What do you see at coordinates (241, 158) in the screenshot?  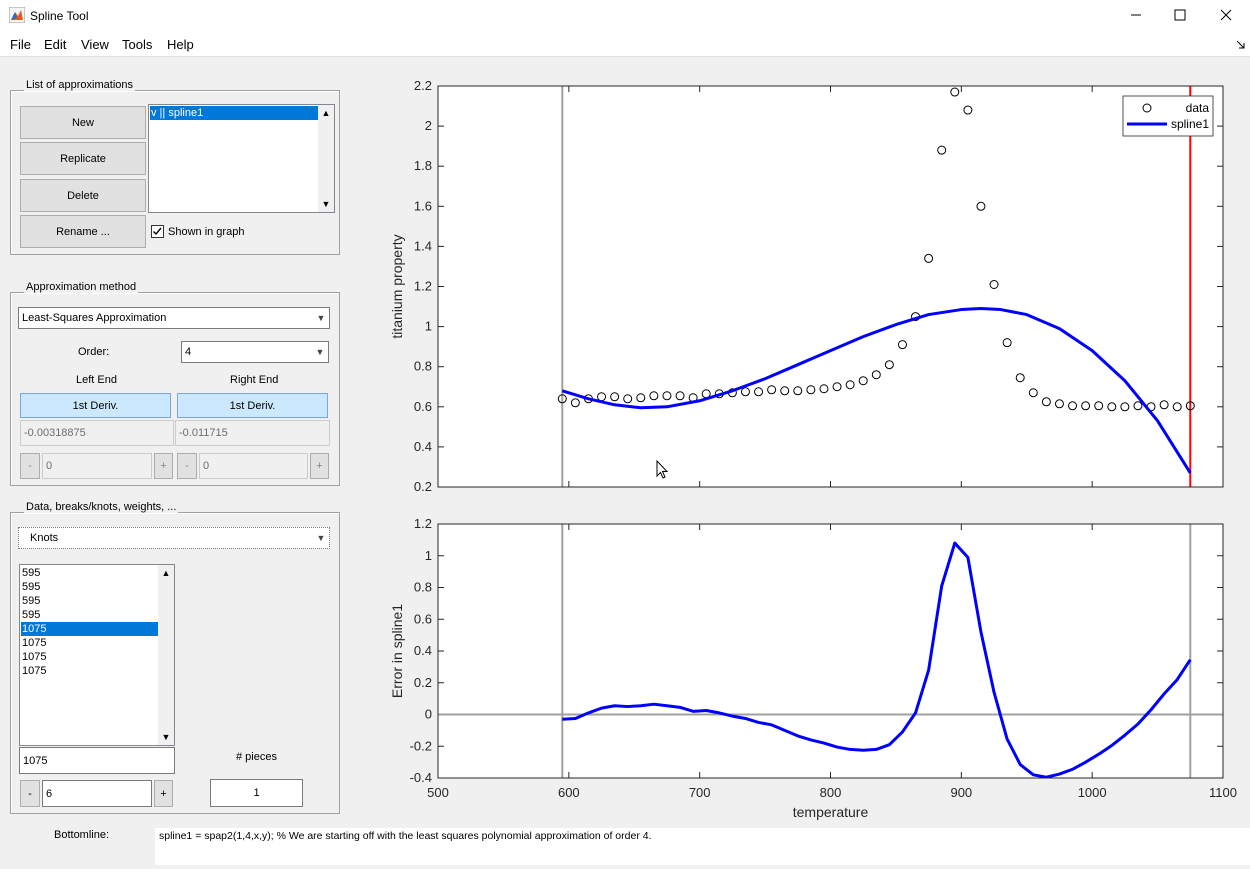 I see `approximation-list: ▲ ▼ v || spline1` at bounding box center [241, 158].